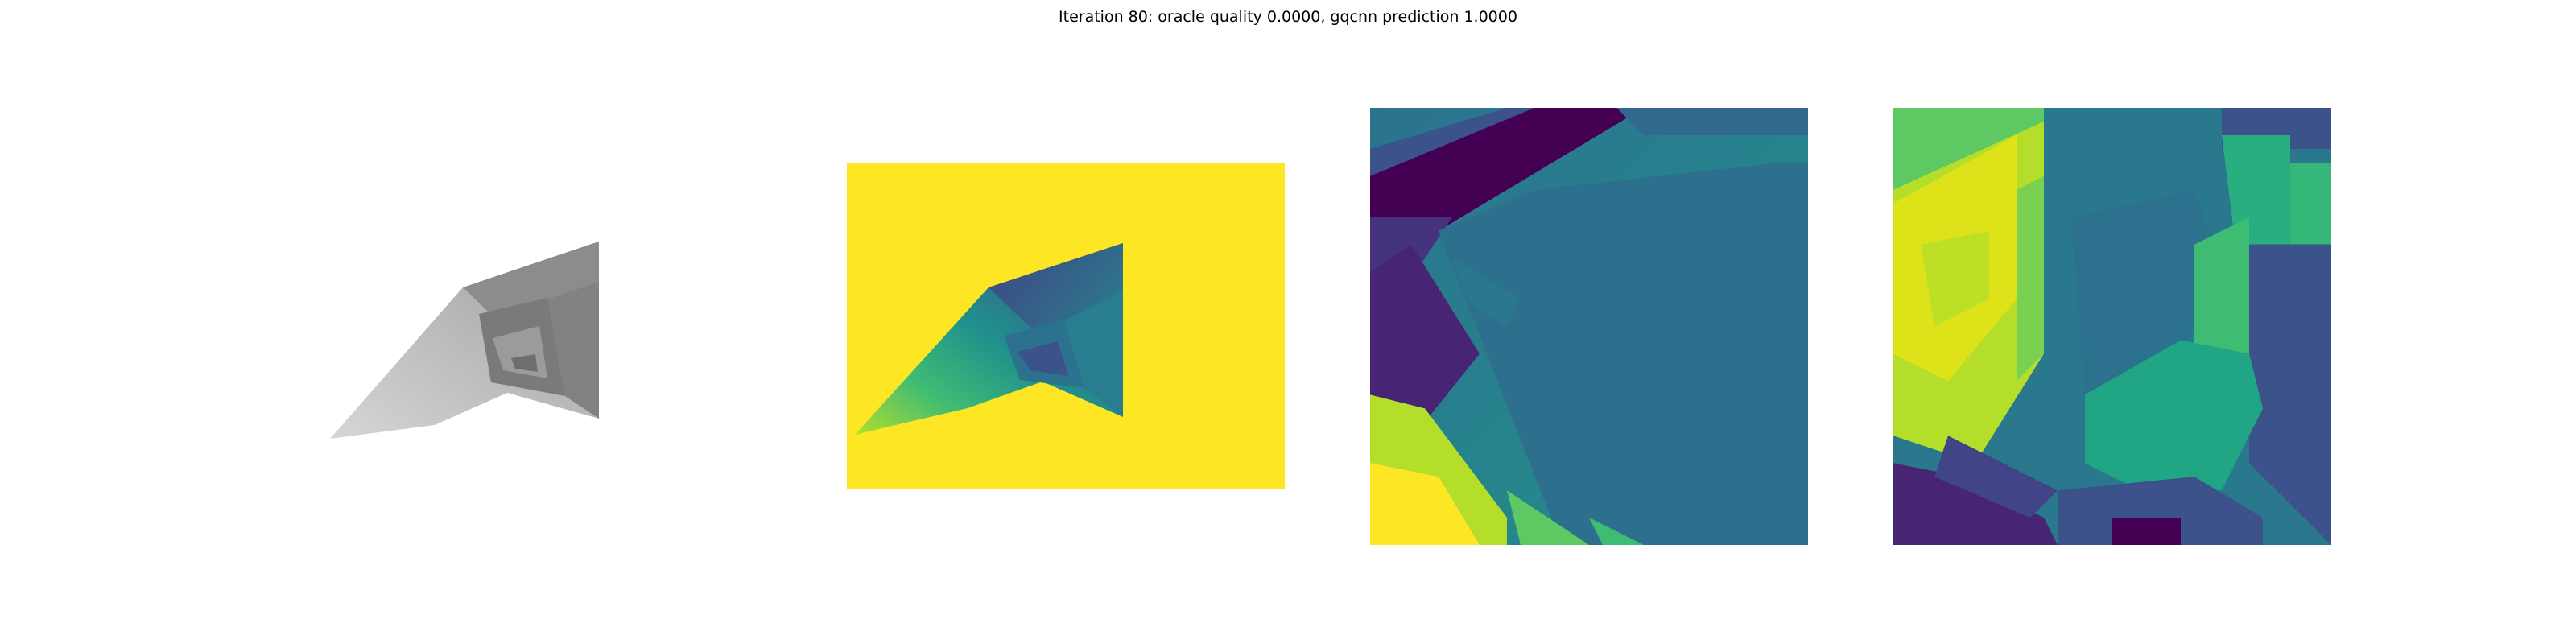 The image size is (2576, 644). I want to click on depth-image, so click(989, 339).